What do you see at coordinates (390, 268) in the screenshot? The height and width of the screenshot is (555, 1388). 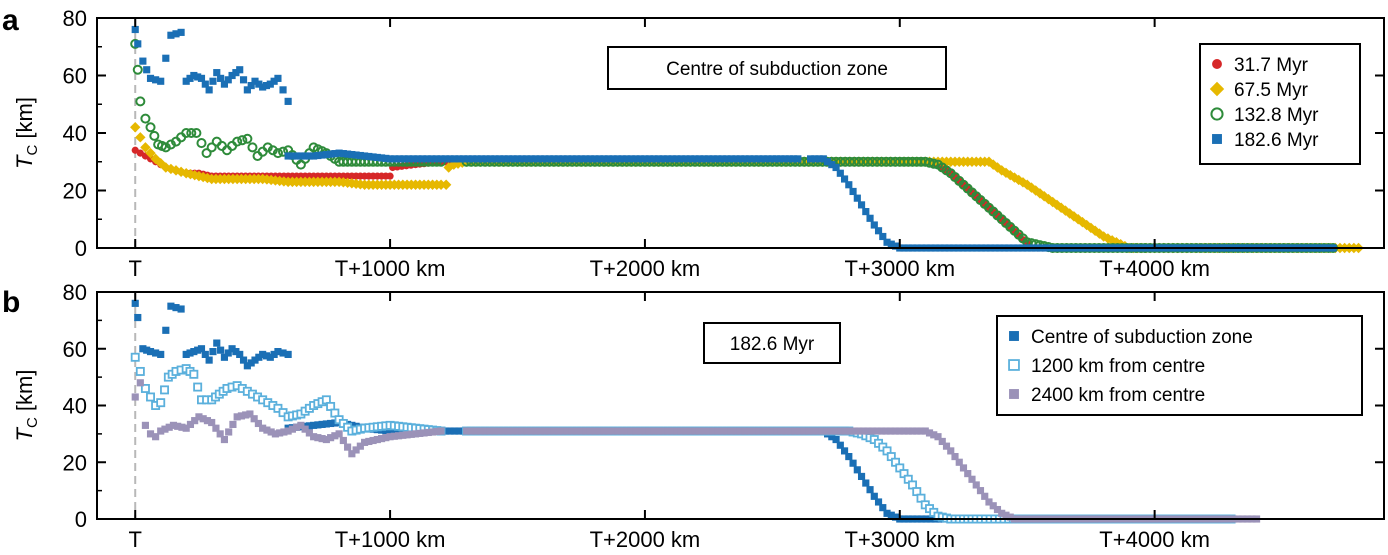 I see `x-tick-label: T+1000 km` at bounding box center [390, 268].